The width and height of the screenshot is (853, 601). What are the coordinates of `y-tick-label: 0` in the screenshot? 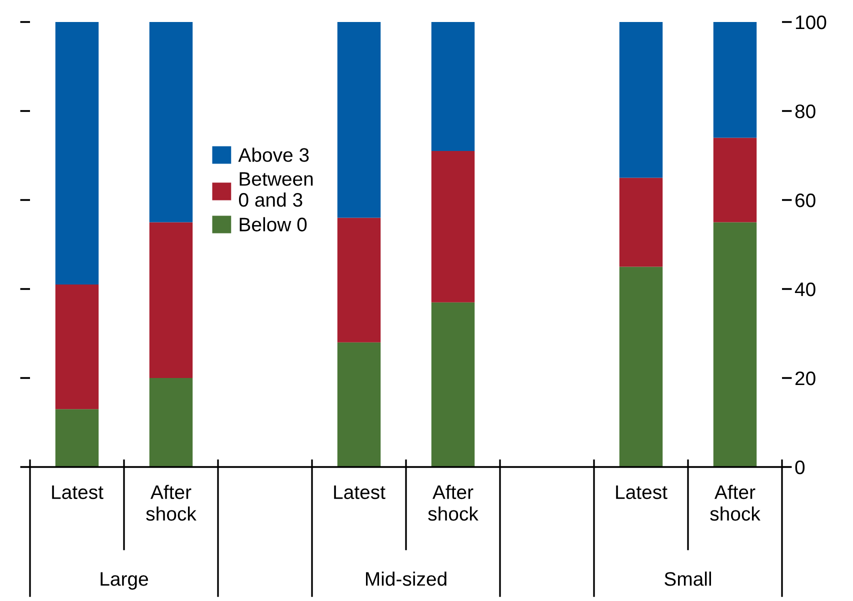 It's located at (800, 467).